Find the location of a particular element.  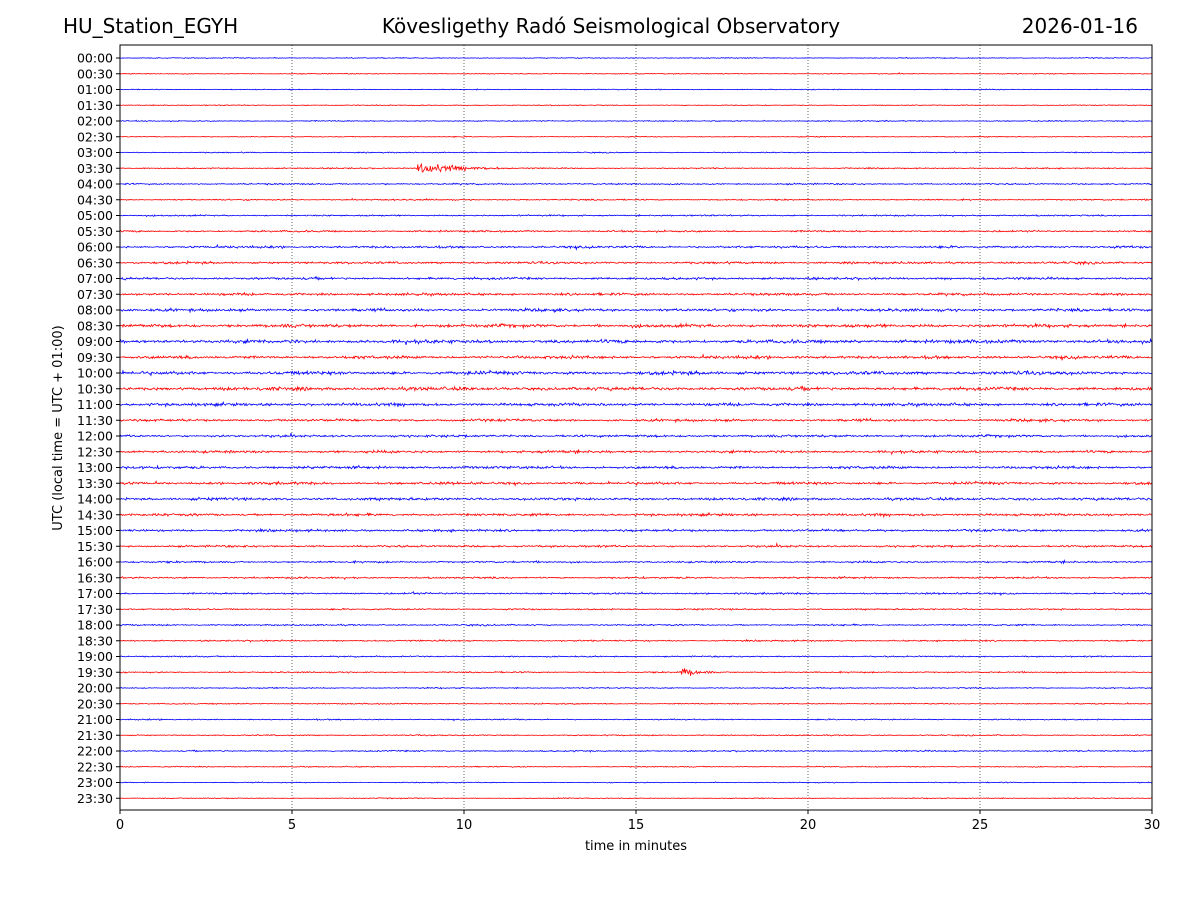

row-time-label: 00:30 is located at coordinates (95, 73).